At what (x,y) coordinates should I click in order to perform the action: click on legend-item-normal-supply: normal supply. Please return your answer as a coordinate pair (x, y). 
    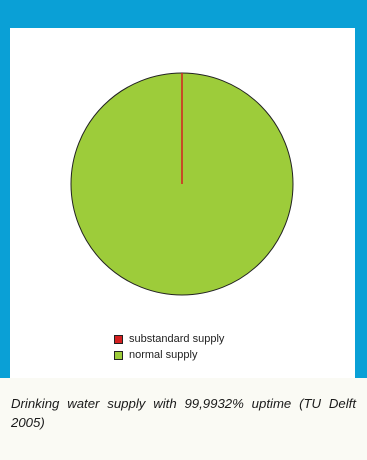
    Looking at the image, I should click on (169, 355).